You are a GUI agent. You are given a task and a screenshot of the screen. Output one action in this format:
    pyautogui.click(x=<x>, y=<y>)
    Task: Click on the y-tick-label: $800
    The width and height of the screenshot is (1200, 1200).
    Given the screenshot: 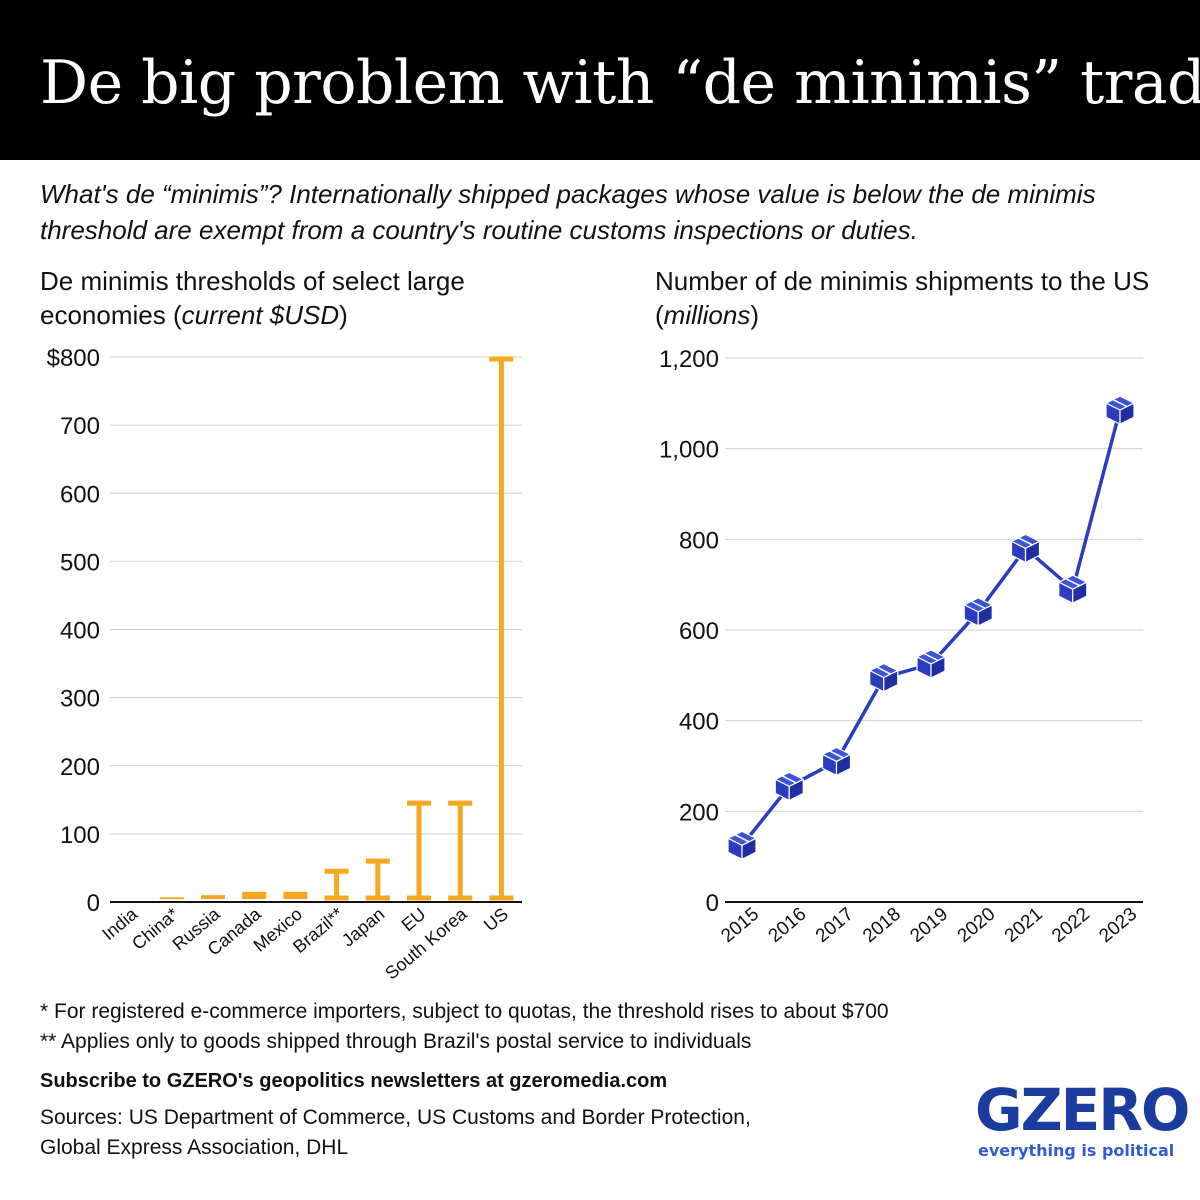 What is the action you would take?
    pyautogui.click(x=73, y=358)
    